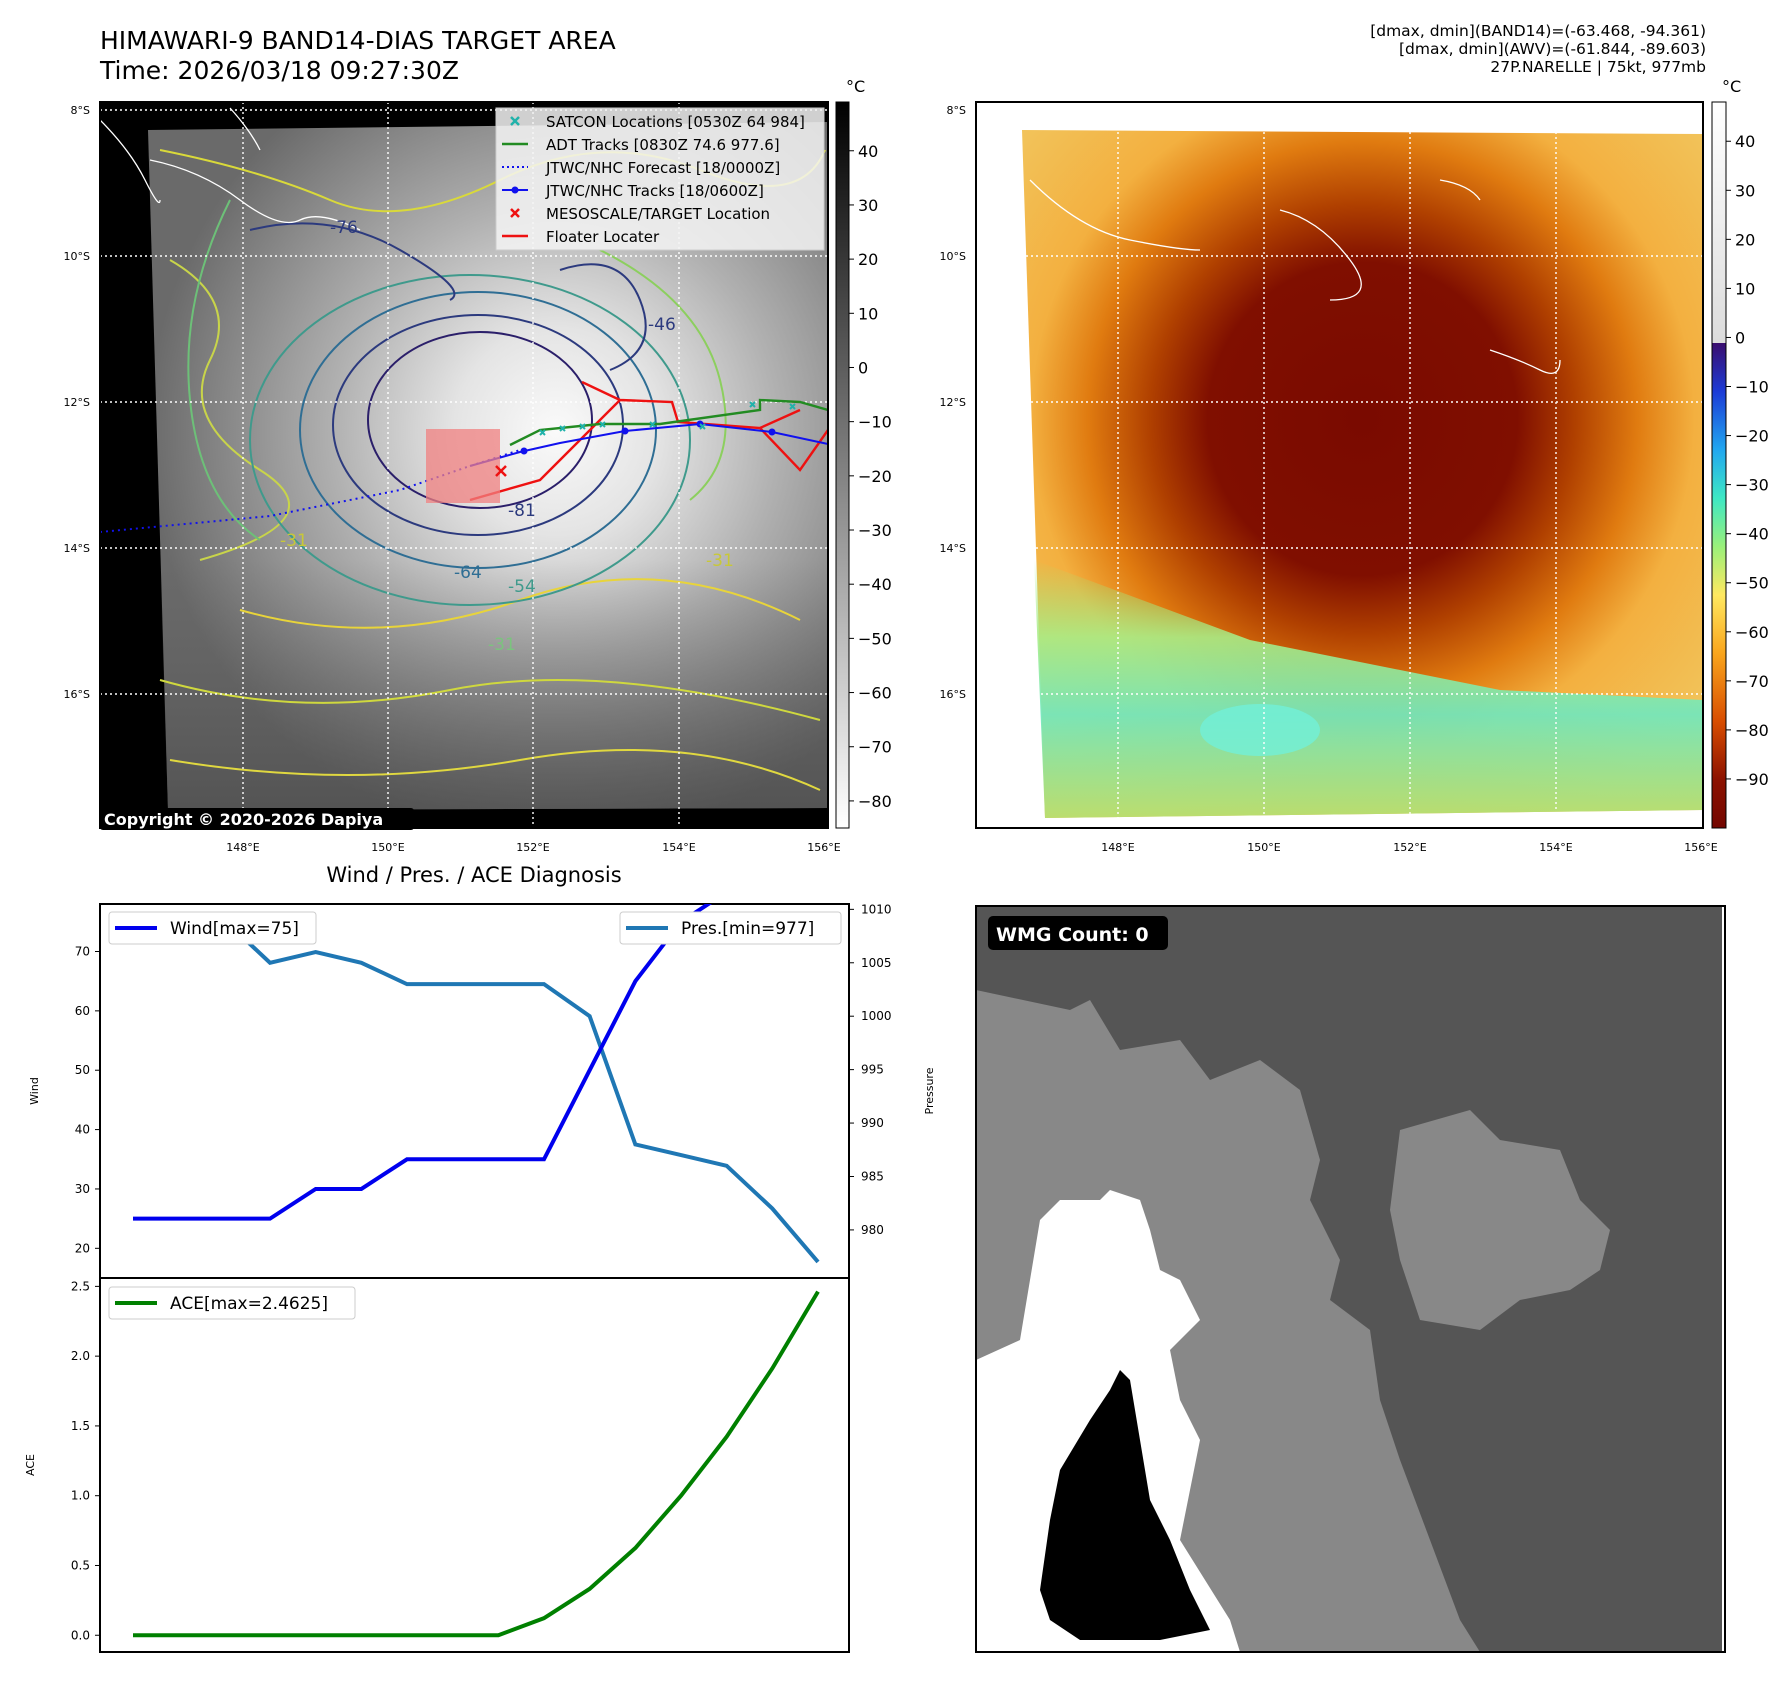 This screenshot has width=1792, height=1690. I want to click on wind-tick-label: 60, so click(82, 1011).